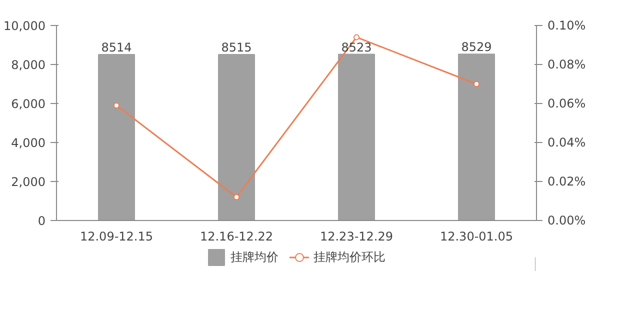  I want to click on y2-tick-label: 0.08%, so click(567, 65).